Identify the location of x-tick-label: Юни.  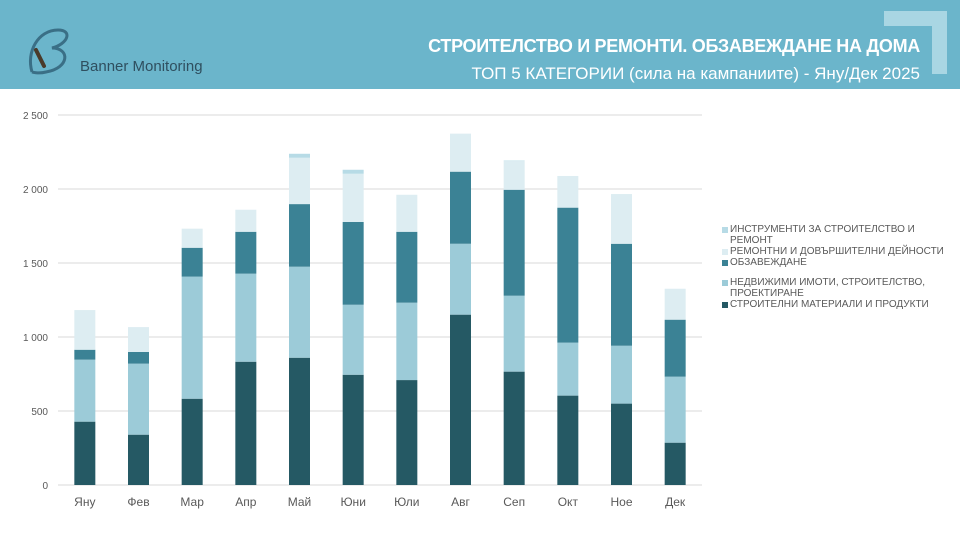
(352, 502).